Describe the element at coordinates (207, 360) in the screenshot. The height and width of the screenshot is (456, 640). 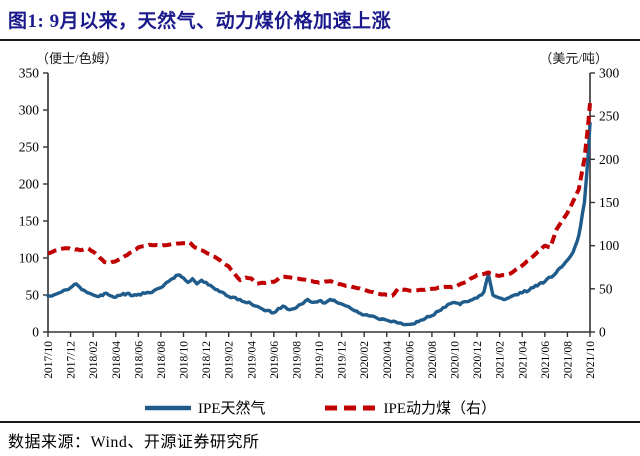
I see `x-axis-tick-label: 2018/12` at that location.